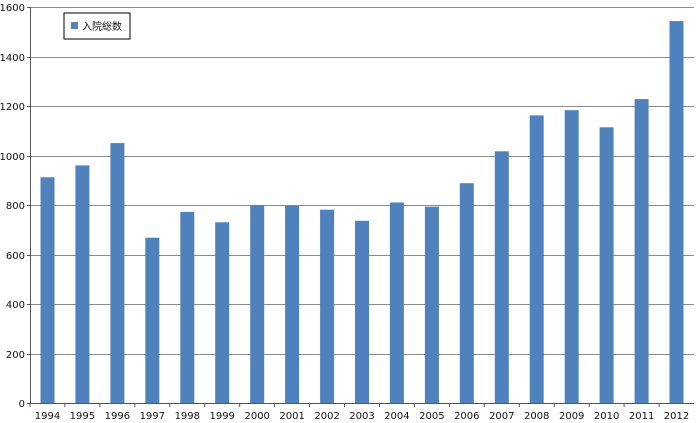 This screenshot has width=700, height=423. Describe the element at coordinates (536, 259) in the screenshot. I see `bar-2008` at that location.